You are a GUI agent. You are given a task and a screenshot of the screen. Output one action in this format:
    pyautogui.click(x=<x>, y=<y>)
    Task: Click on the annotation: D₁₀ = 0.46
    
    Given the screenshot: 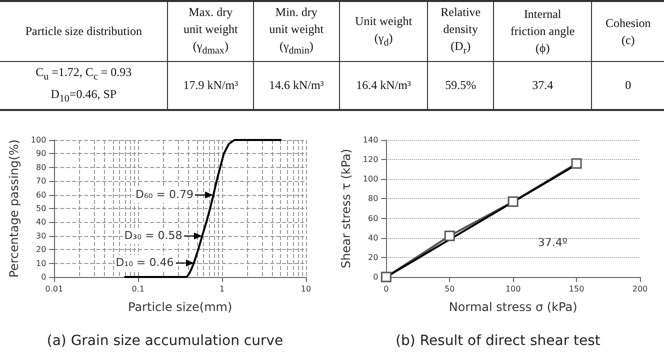 What is the action you would take?
    pyautogui.click(x=145, y=263)
    